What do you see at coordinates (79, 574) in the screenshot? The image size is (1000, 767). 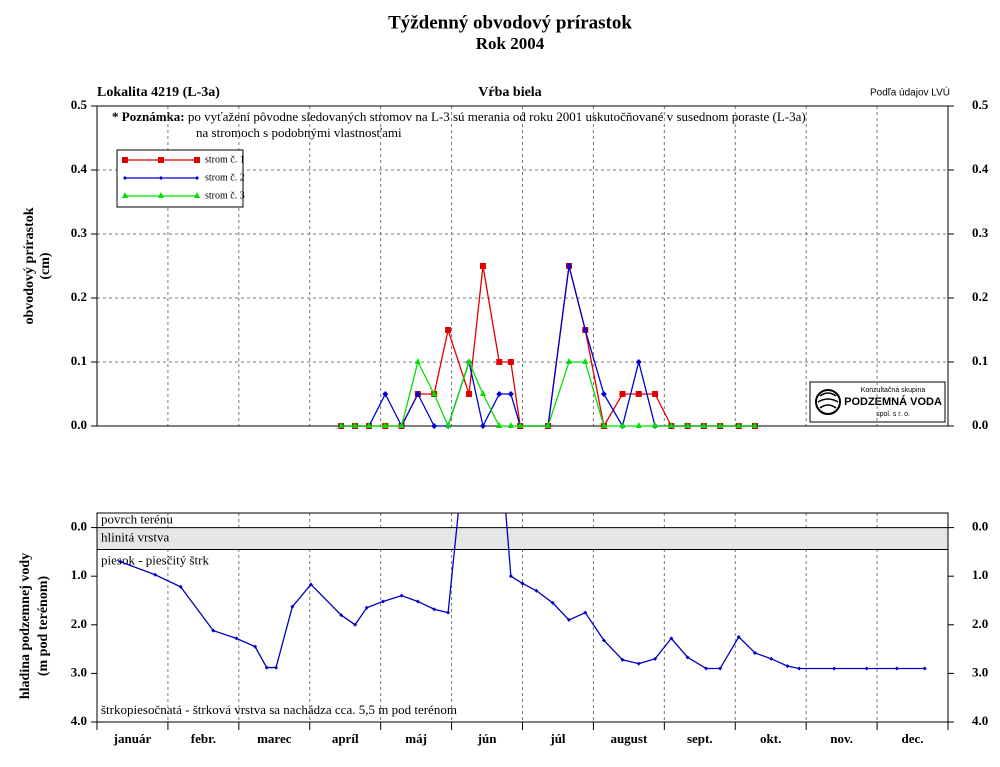 I see `y-tick-label: 1.0` at bounding box center [79, 574].